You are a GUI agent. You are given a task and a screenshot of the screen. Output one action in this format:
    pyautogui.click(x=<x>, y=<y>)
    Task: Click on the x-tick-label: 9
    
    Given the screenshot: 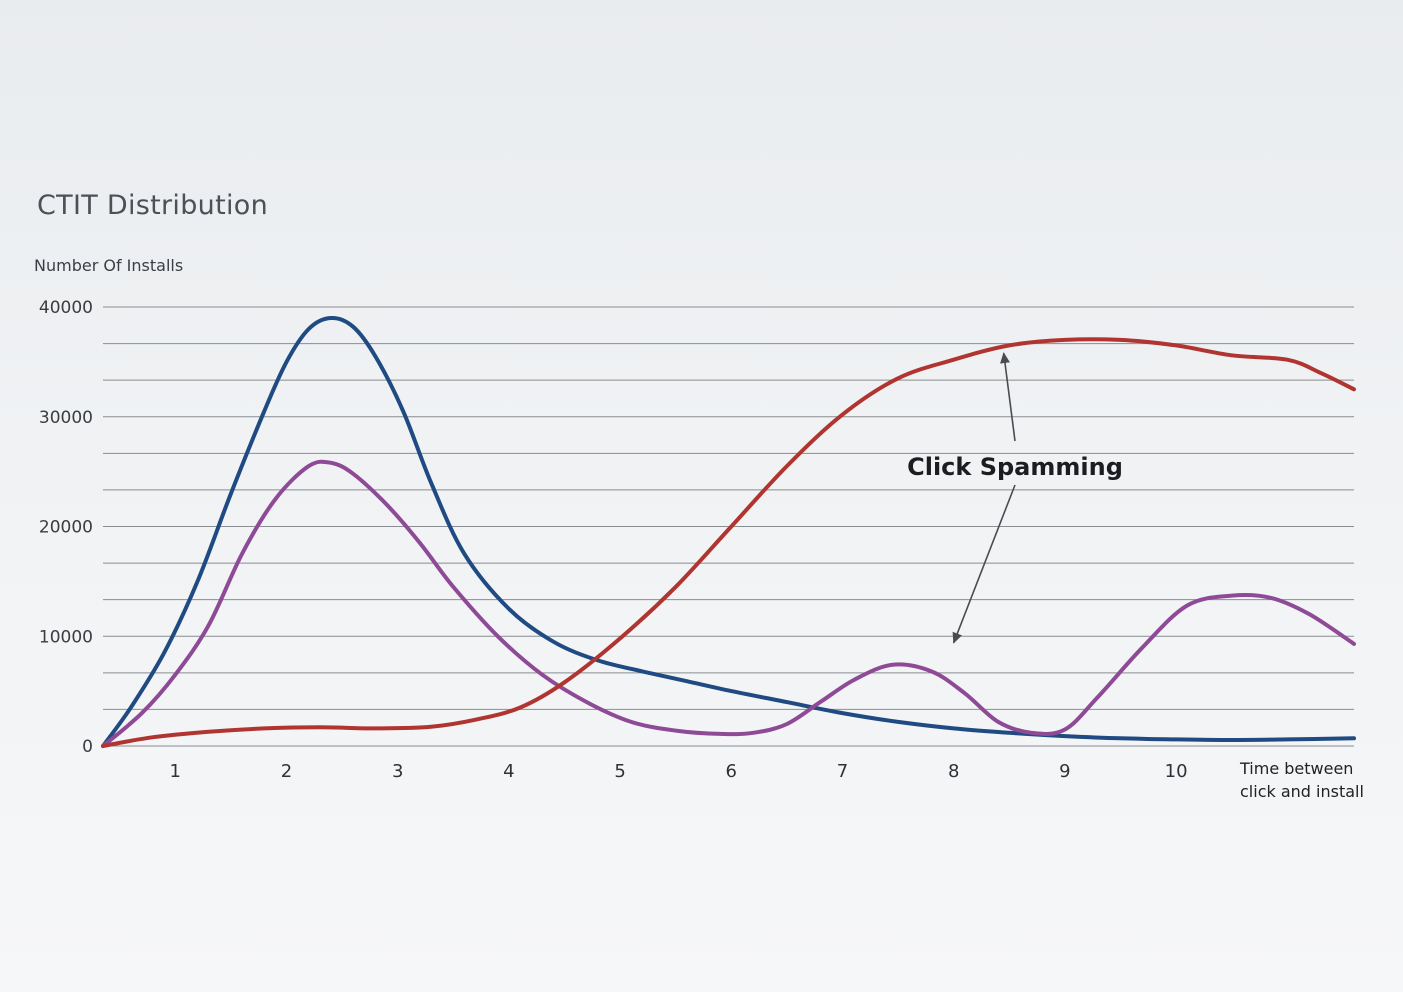 What is the action you would take?
    pyautogui.click(x=1064, y=771)
    